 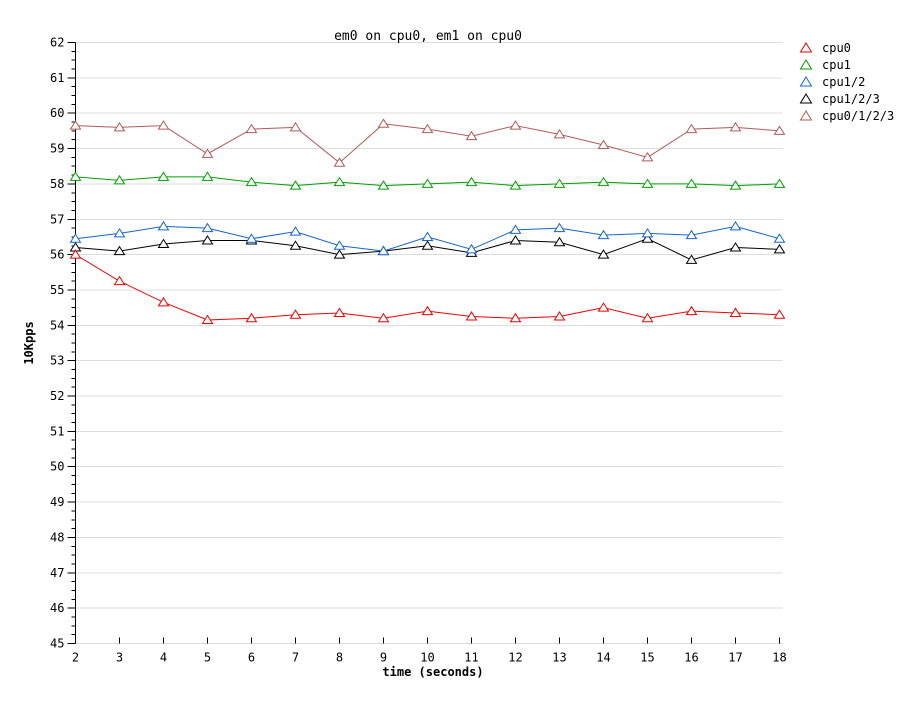 What do you see at coordinates (57, 113) in the screenshot?
I see `y-tick-label: 60` at bounding box center [57, 113].